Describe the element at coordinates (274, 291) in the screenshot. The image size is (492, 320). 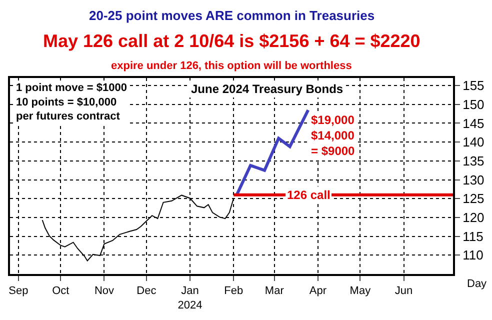
I see `x-tick-label: Mar` at that location.